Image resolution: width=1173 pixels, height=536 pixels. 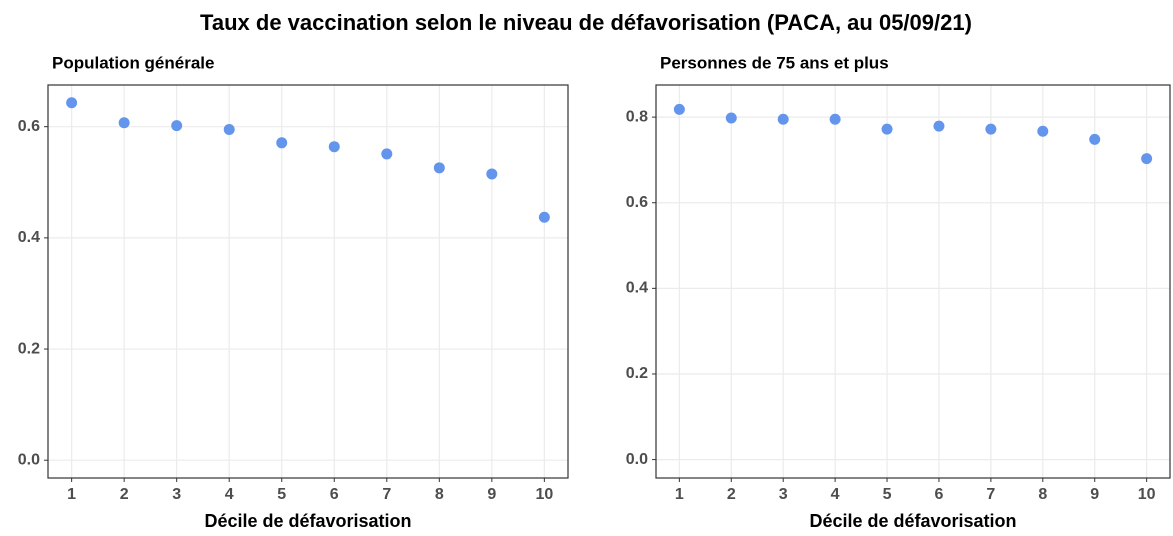 What do you see at coordinates (774, 62) in the screenshot?
I see `panel-title: Personnes de 75 ans et plus` at bounding box center [774, 62].